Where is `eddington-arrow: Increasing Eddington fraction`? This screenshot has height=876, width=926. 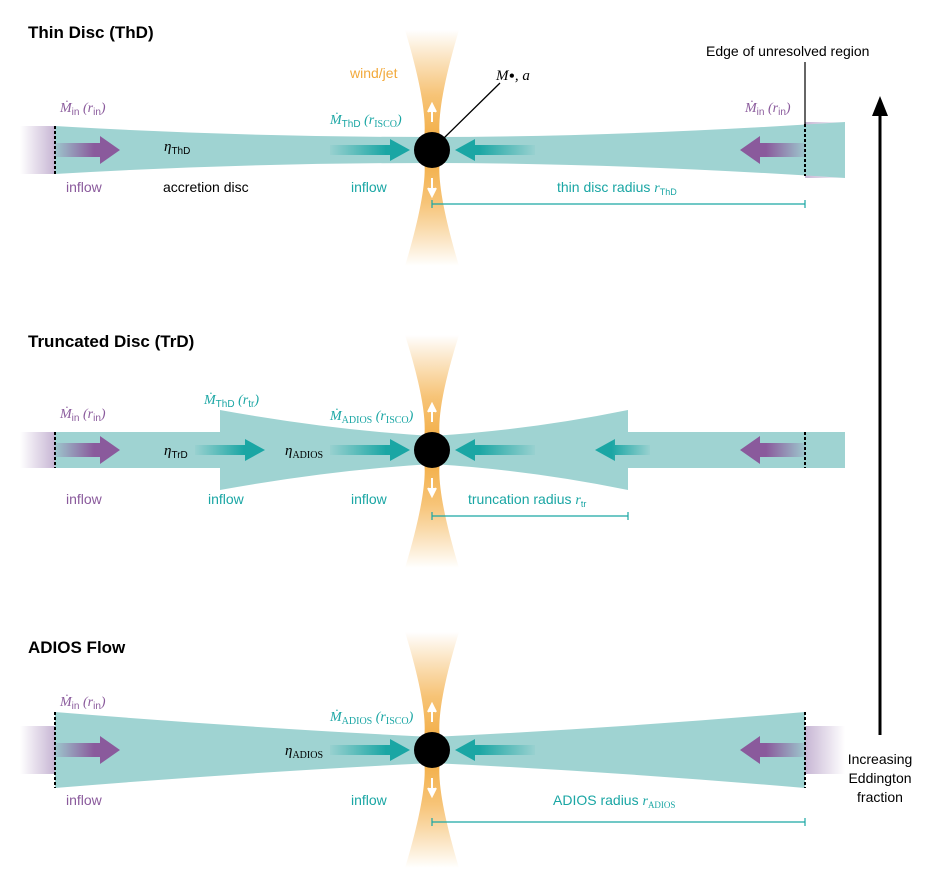
eddington-arrow: Increasing Eddington fraction is located at coordinates (880, 450).